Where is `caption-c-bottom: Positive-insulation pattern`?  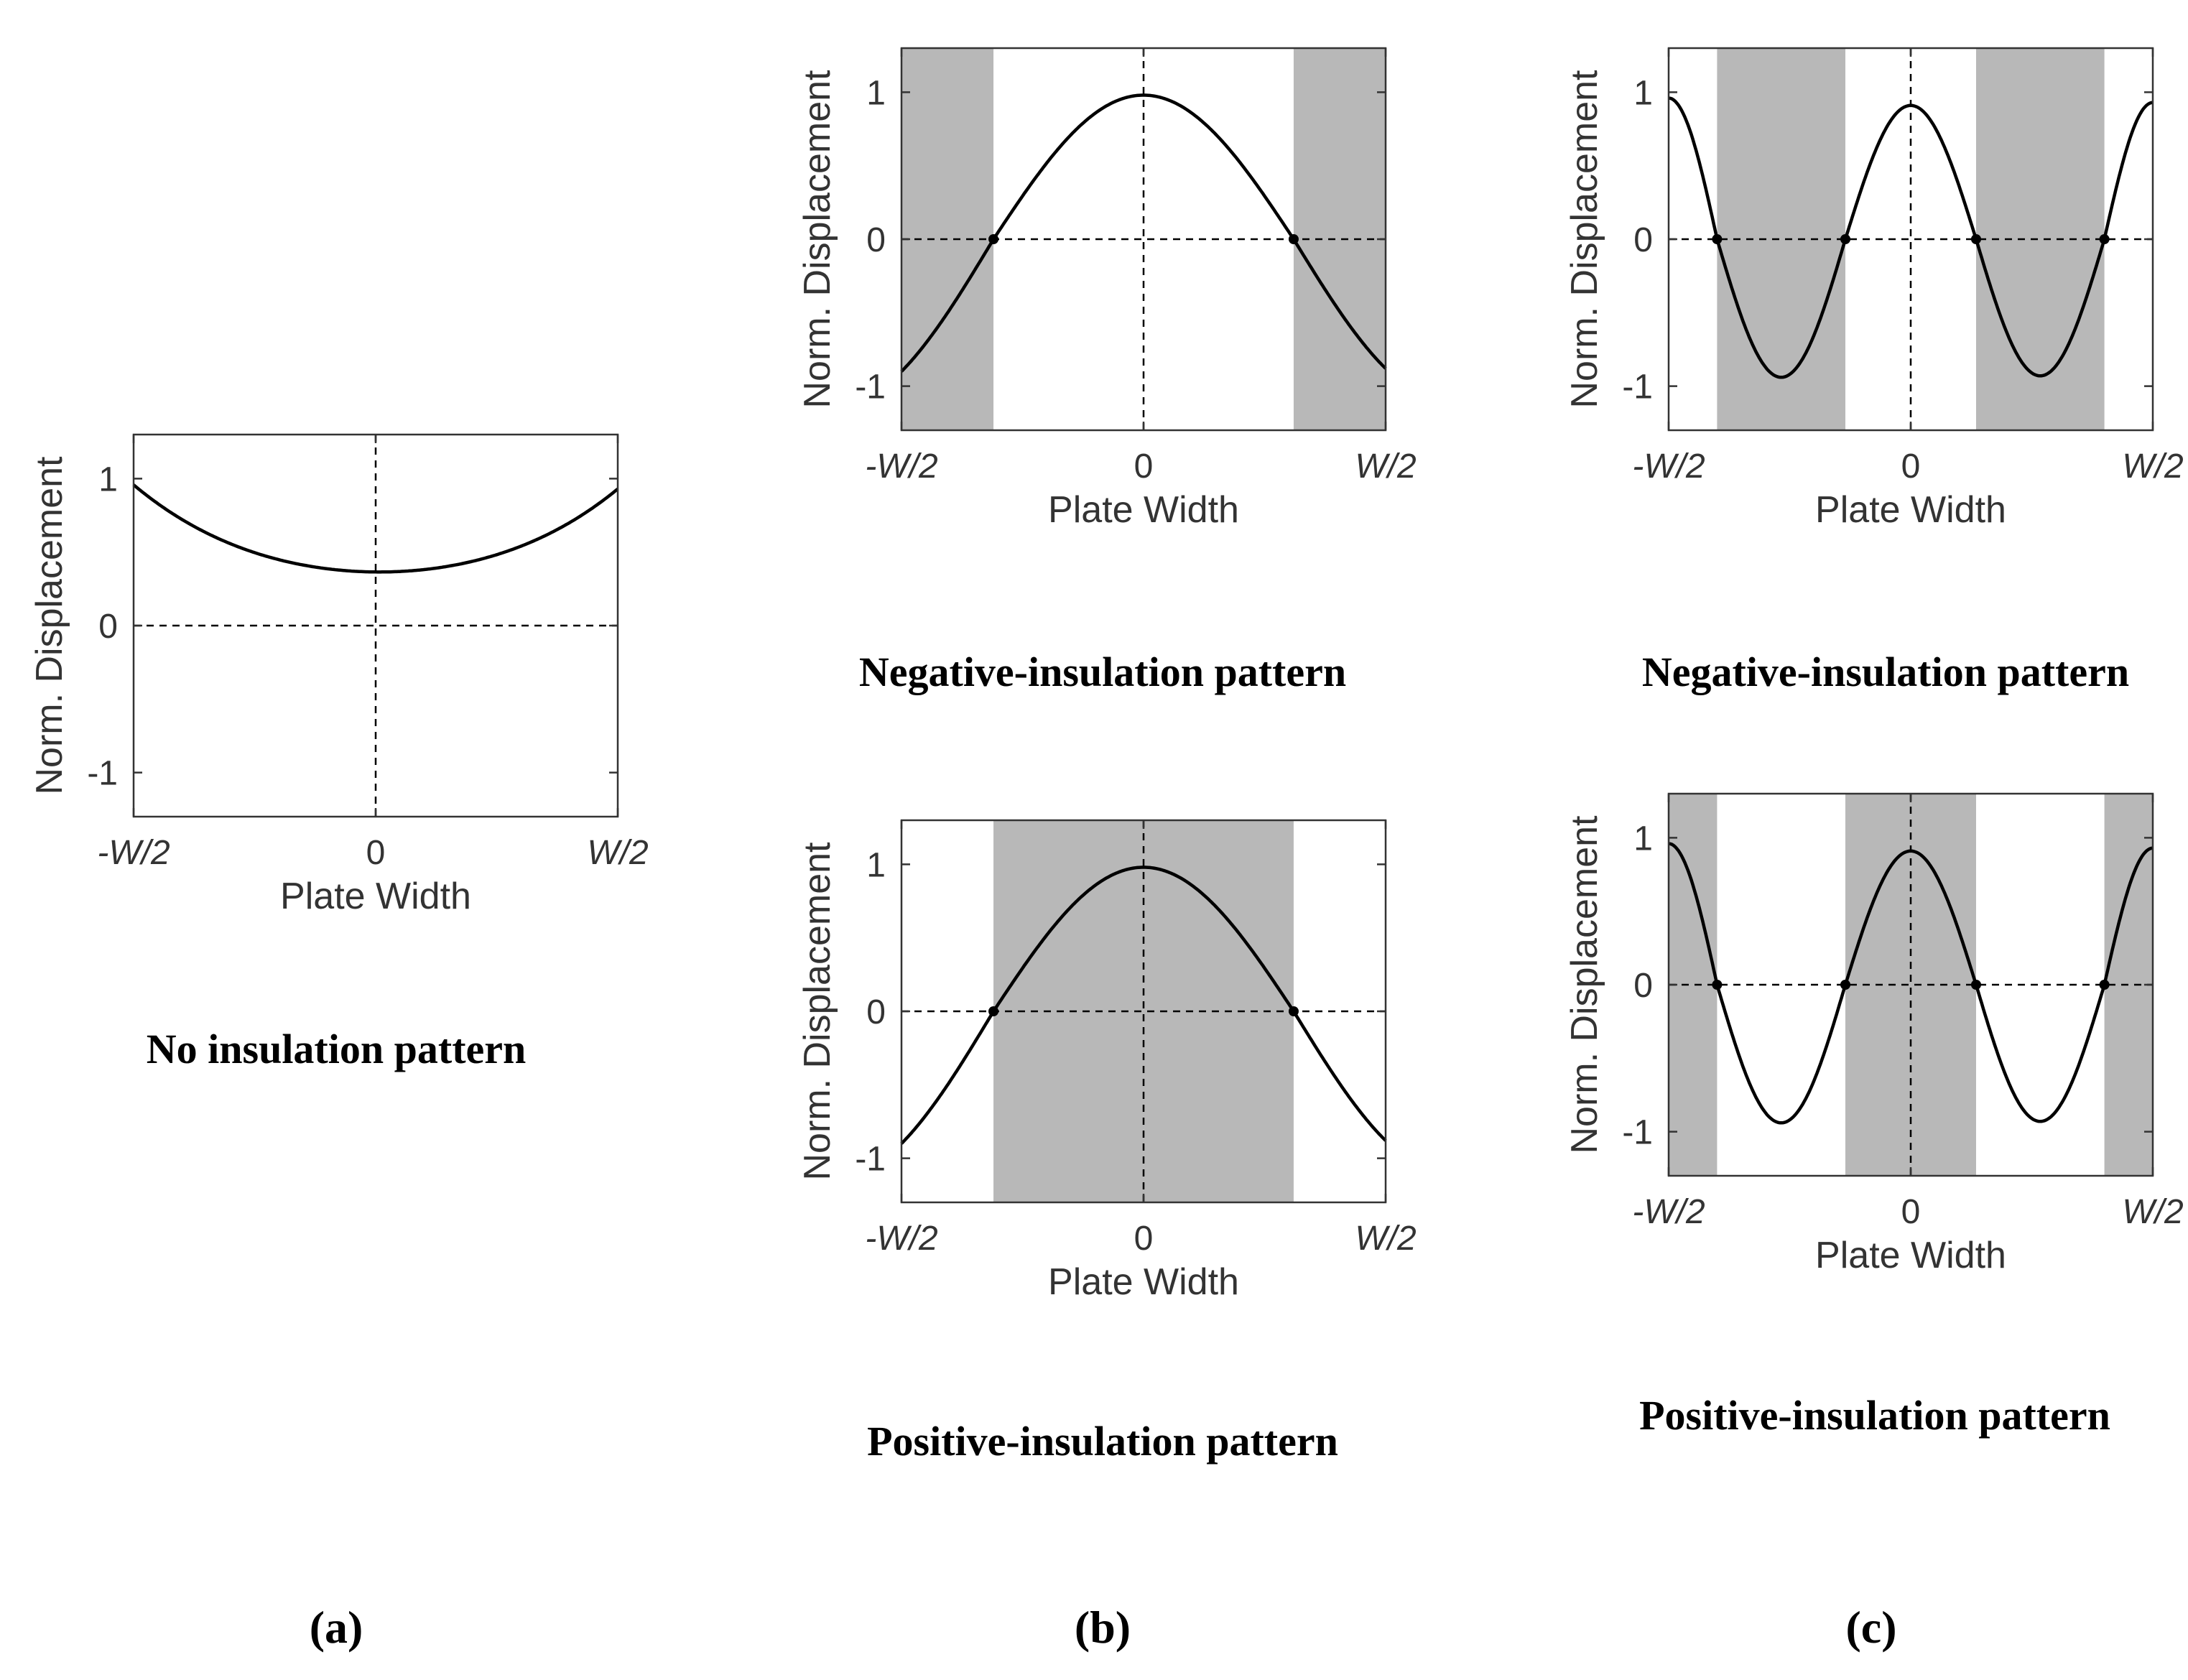 caption-c-bottom: Positive-insulation pattern is located at coordinates (1874, 1415).